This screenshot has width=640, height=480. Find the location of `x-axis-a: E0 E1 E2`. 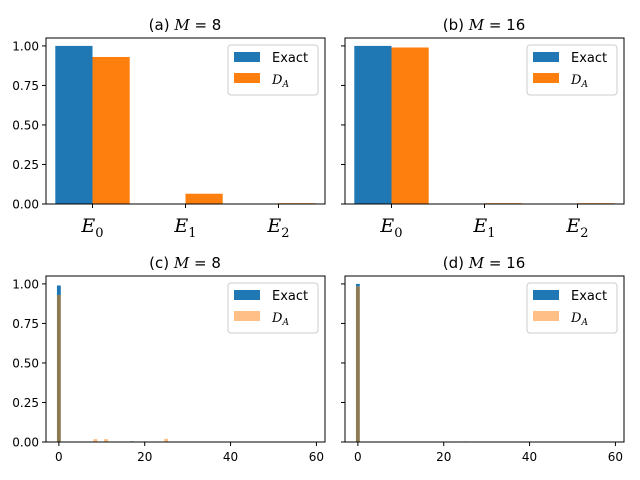

x-axis-a: E0 E1 E2 is located at coordinates (185, 222).